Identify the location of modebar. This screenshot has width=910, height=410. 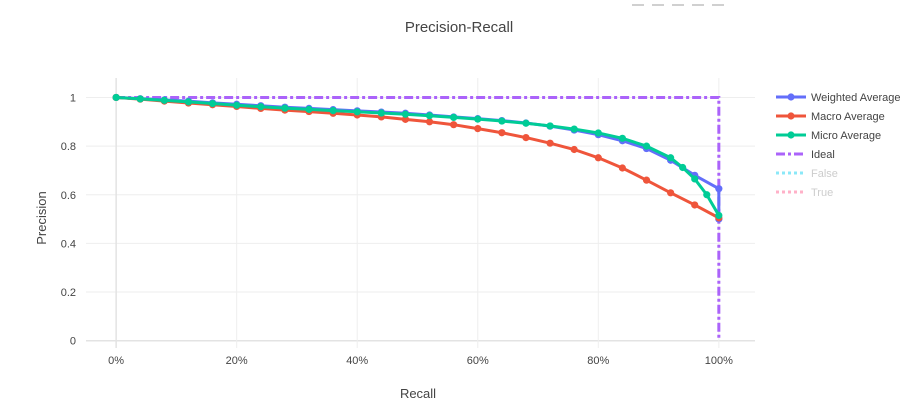
(678, 3).